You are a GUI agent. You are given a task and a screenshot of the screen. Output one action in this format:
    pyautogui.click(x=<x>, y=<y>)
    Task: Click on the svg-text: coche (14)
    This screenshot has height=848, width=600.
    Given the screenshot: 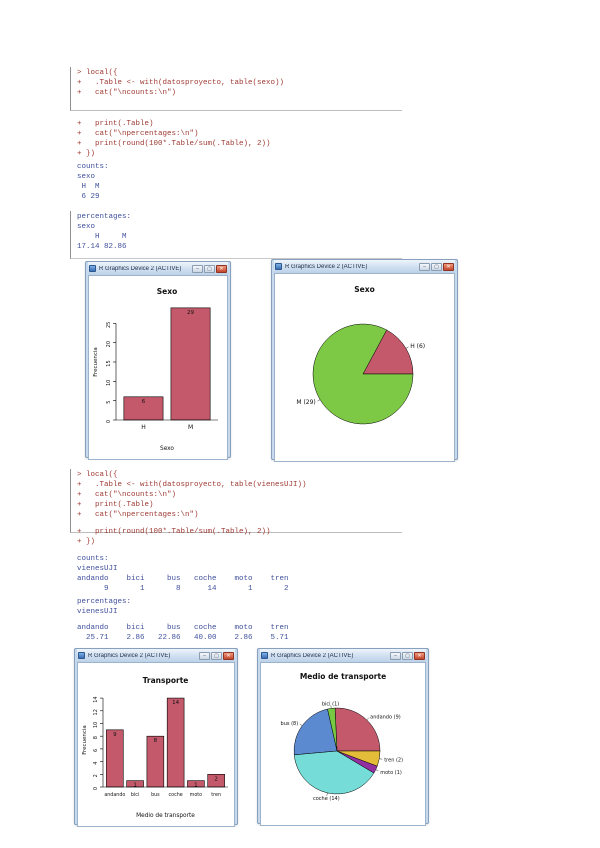 What is the action you would take?
    pyautogui.click(x=326, y=799)
    